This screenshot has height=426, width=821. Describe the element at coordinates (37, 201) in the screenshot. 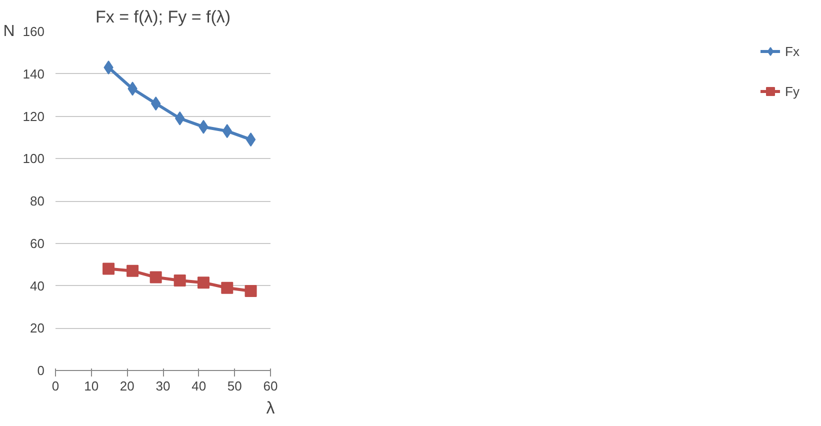

I see `y-tick-label: 80` at that location.